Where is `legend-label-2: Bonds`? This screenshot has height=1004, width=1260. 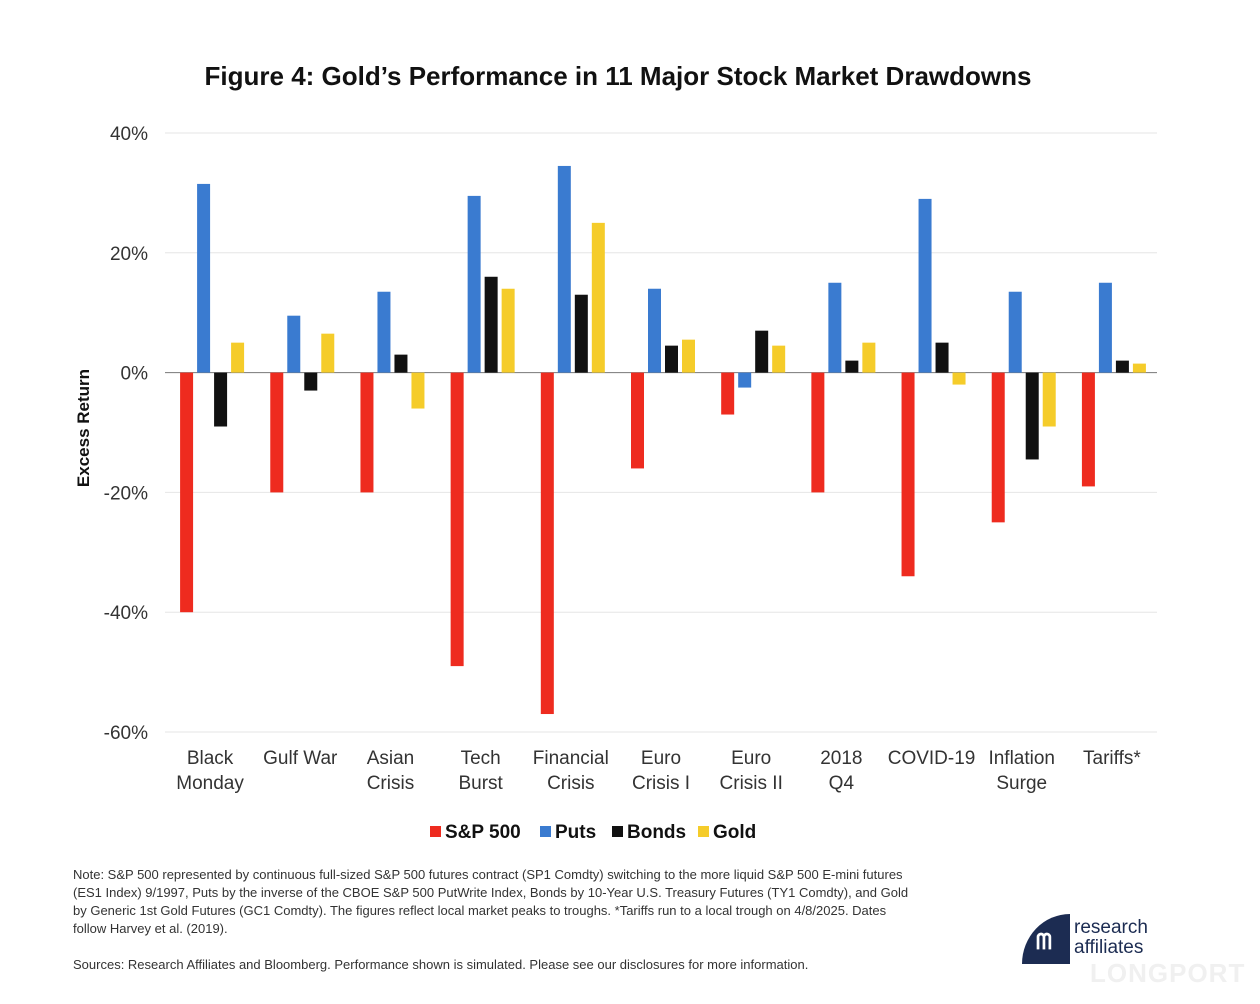
legend-label-2: Bonds is located at coordinates (656, 832).